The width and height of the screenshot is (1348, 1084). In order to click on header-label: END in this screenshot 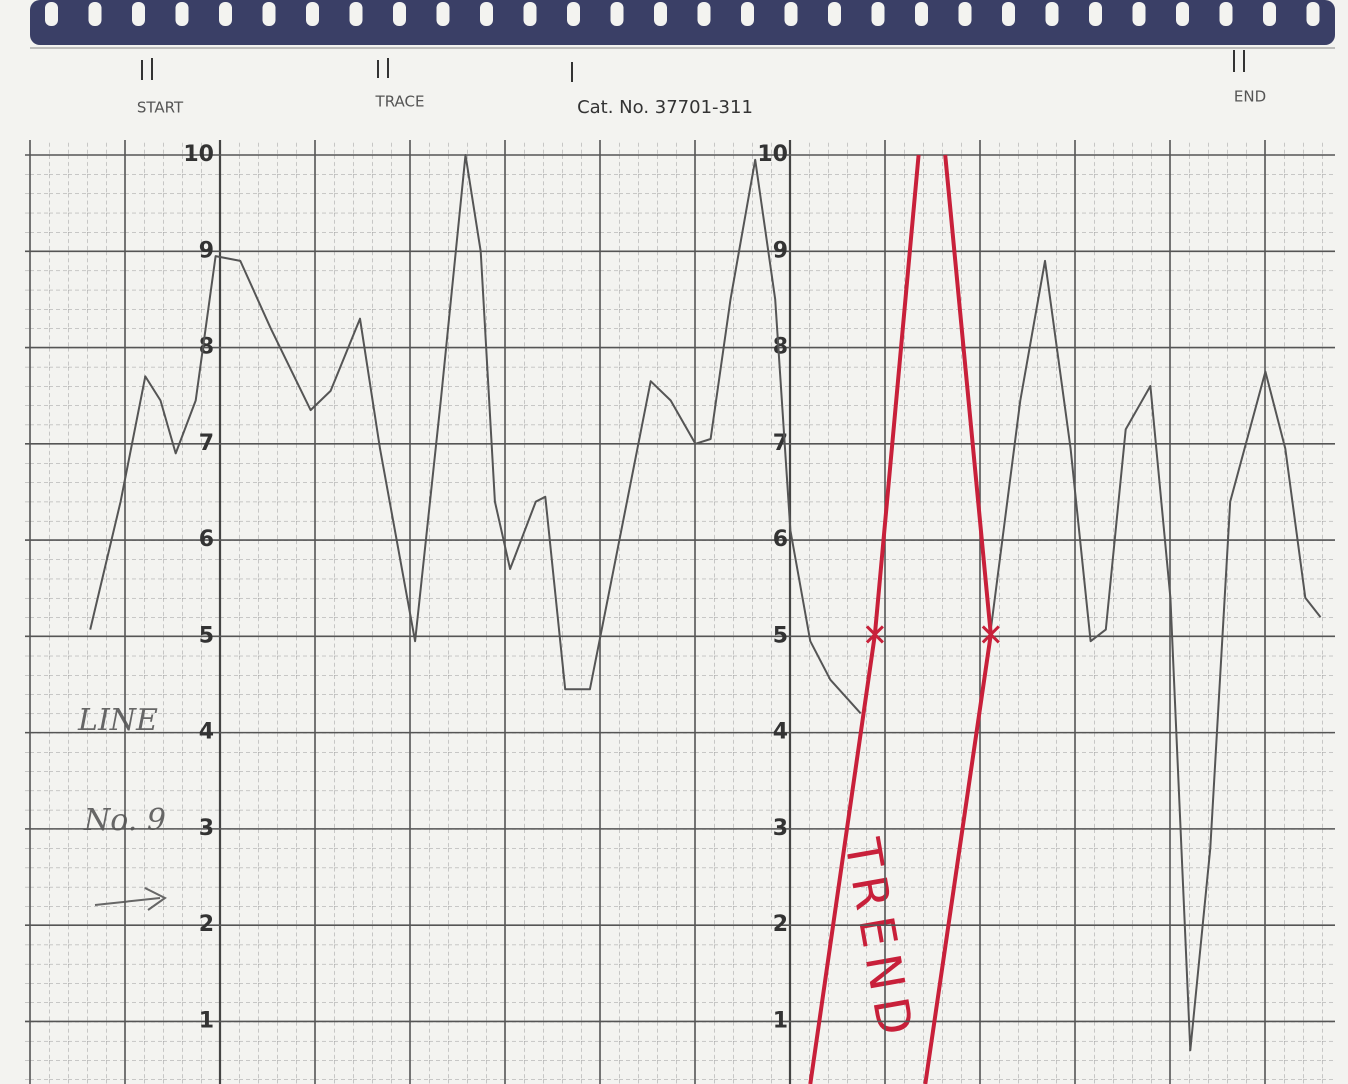, I will do `click(1250, 97)`.